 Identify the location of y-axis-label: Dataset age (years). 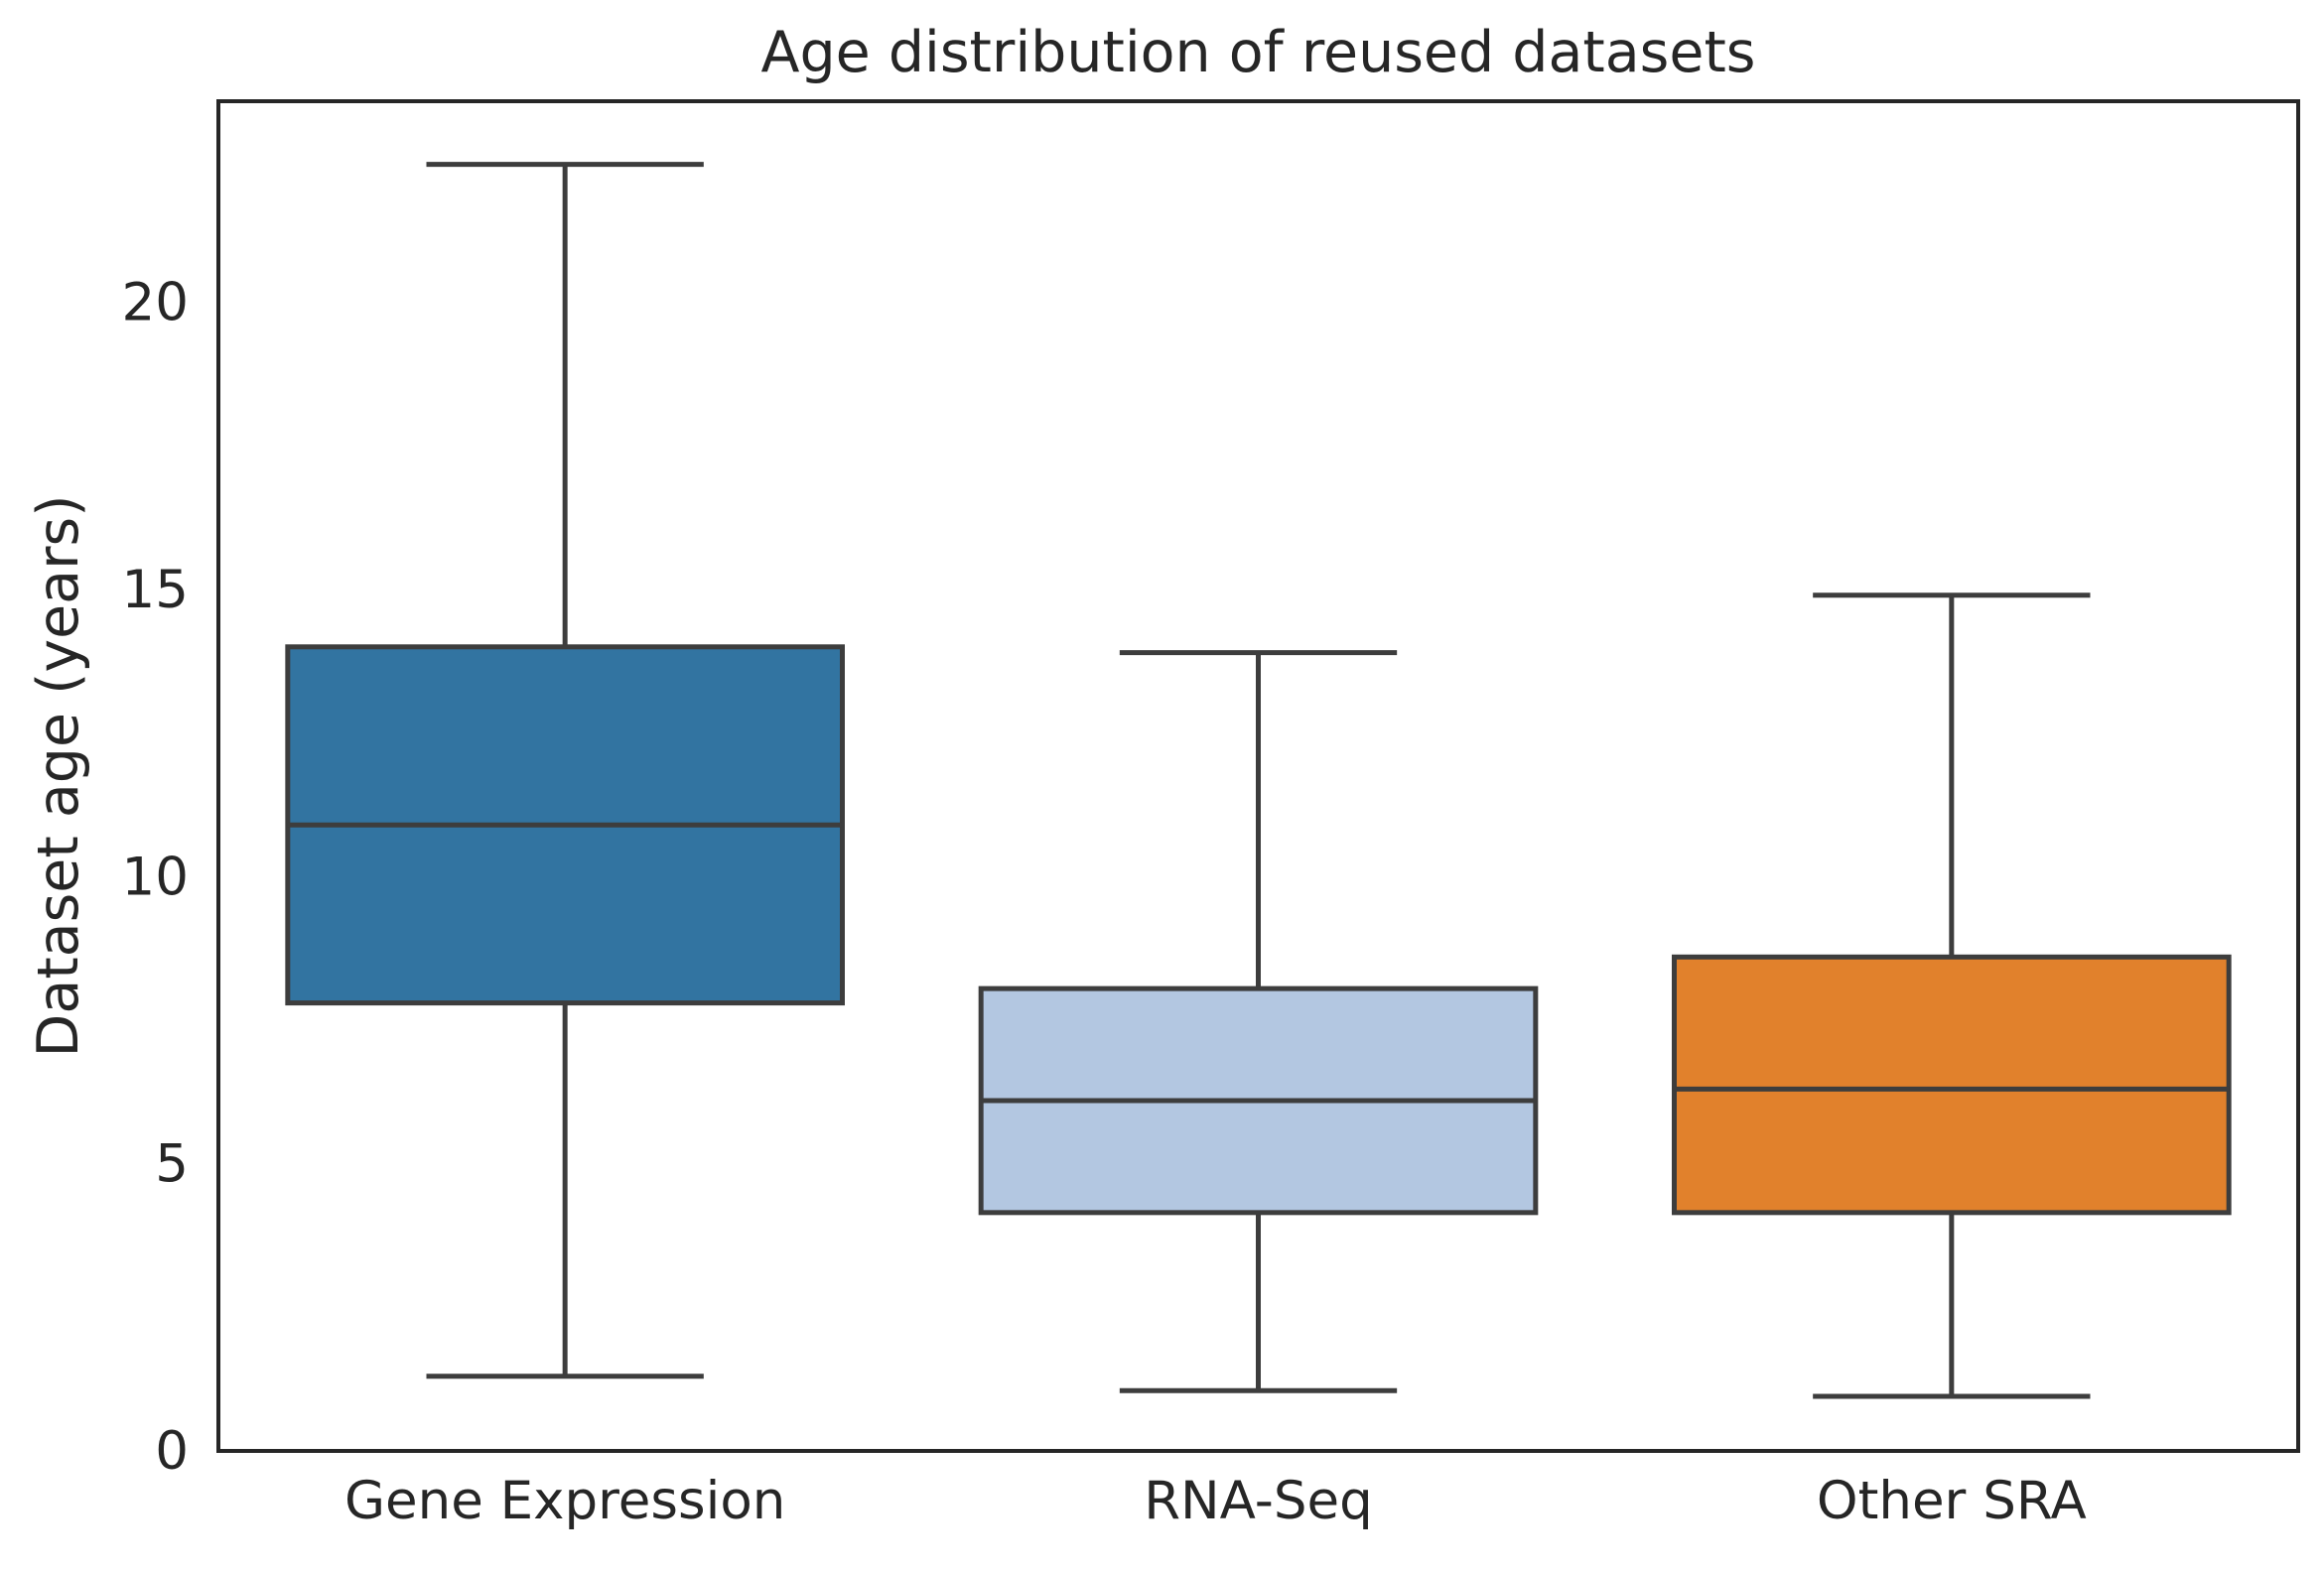
(59, 776).